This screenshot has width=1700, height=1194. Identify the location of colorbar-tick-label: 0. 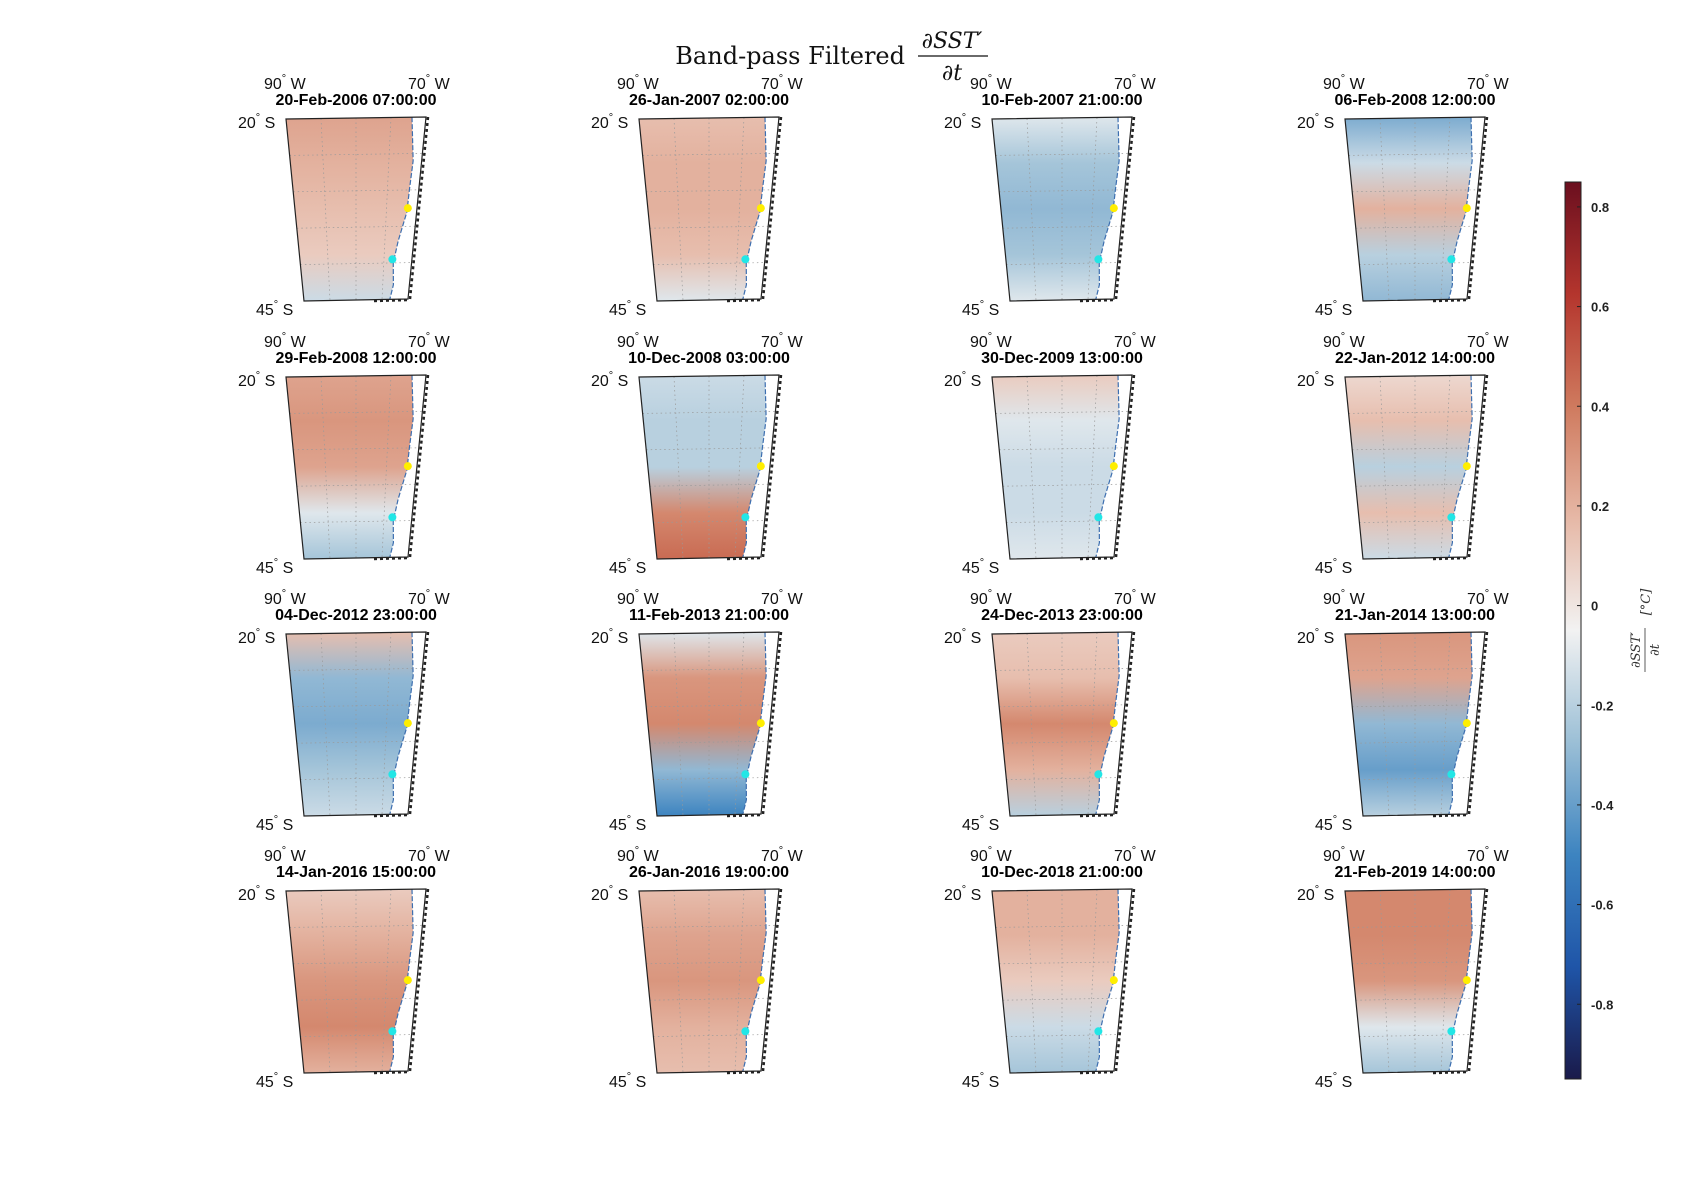
(1594, 606).